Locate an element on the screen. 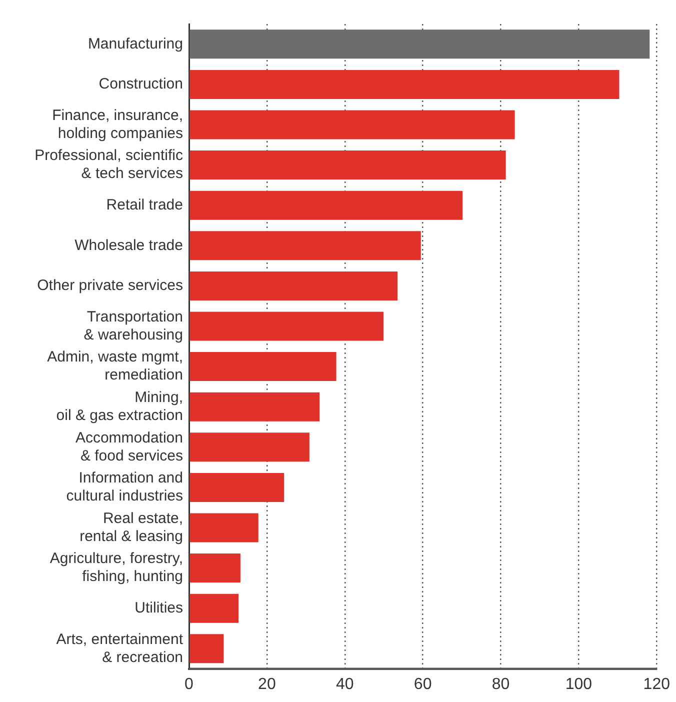 Image resolution: width=676 pixels, height=702 pixels. x-tick-label: 100 is located at coordinates (578, 684).